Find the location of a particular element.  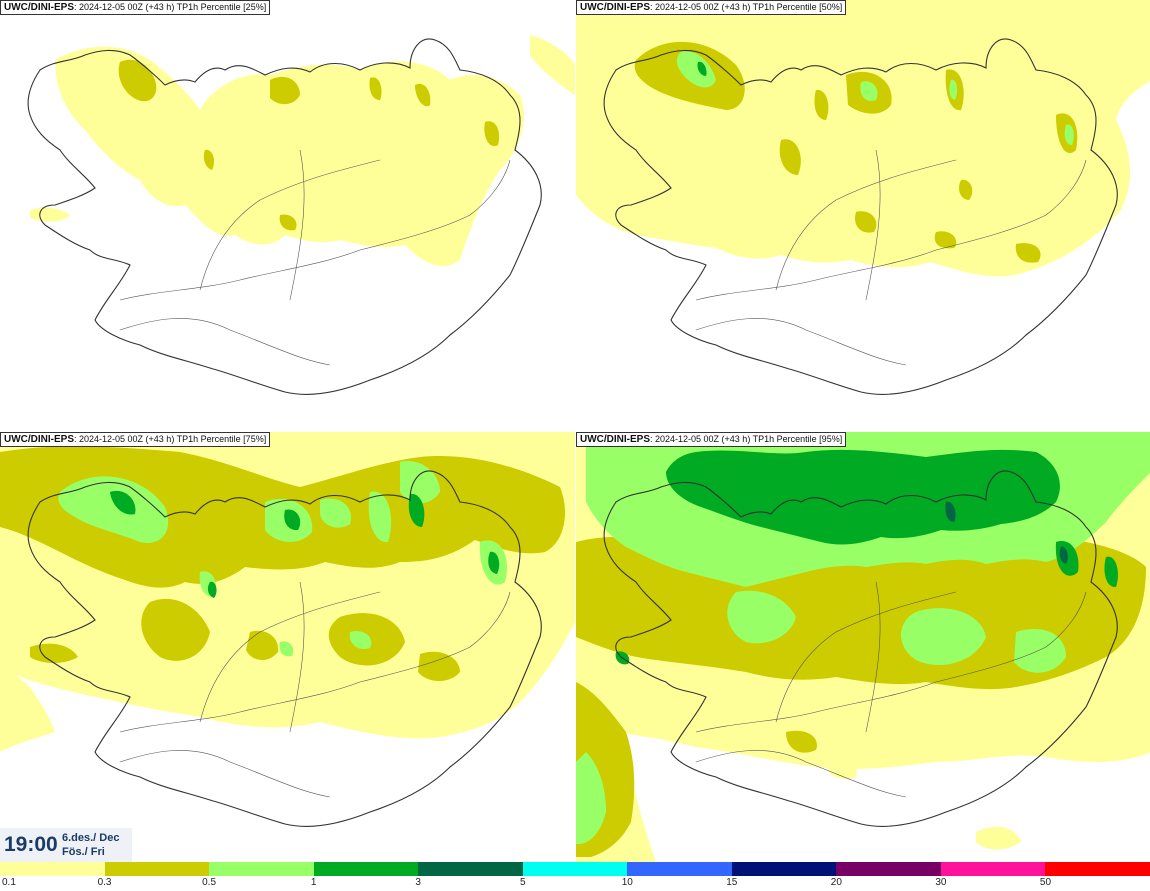

legend-tick-label: 0.5 is located at coordinates (209, 882).